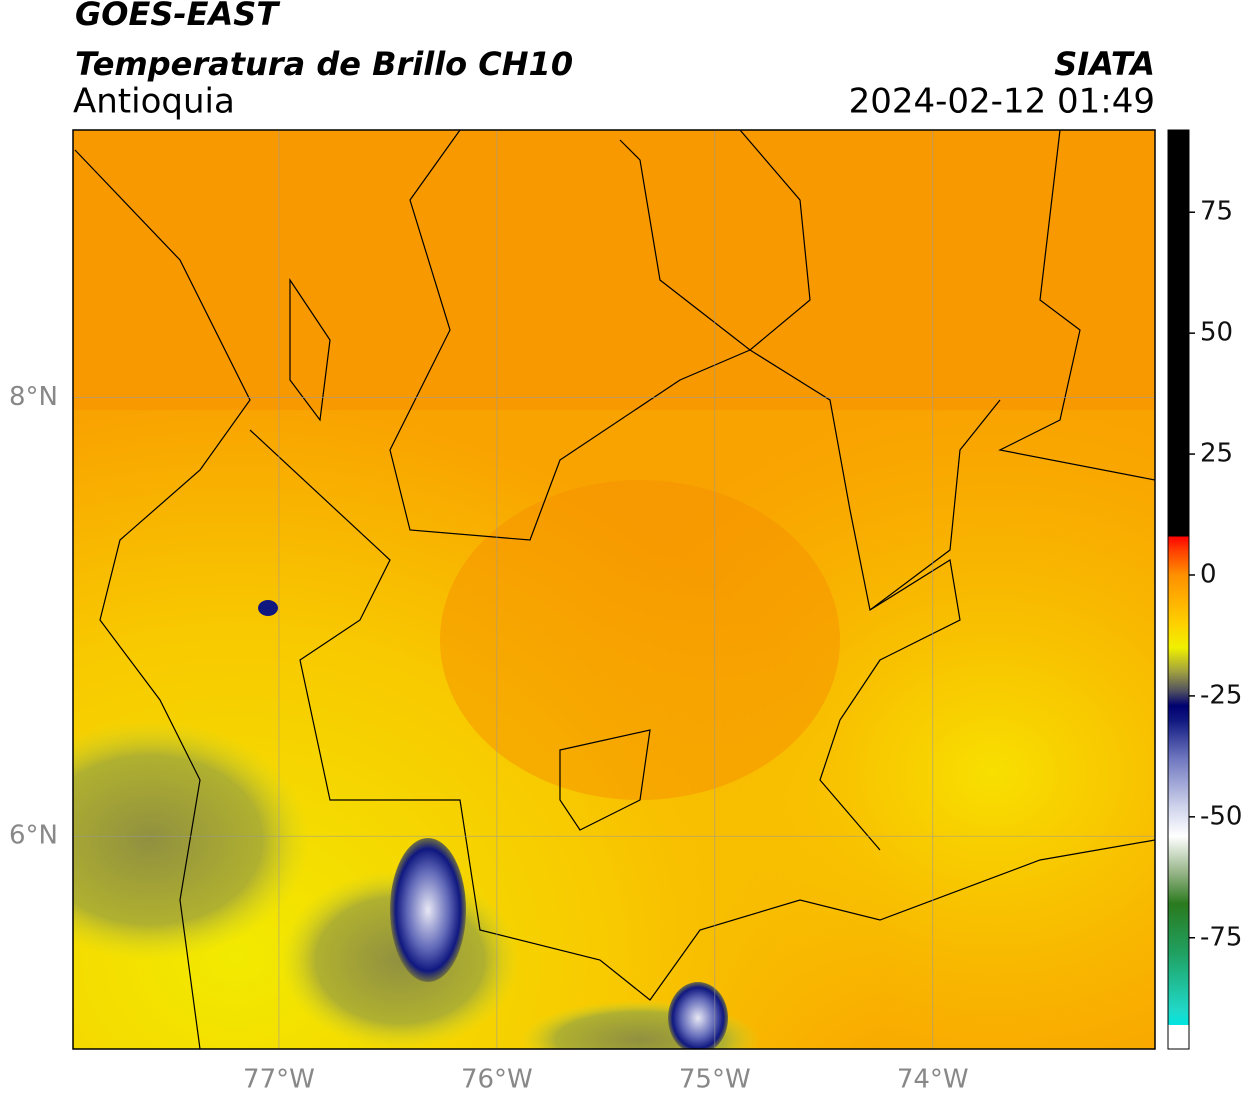 The image size is (1252, 1099). I want to click on x-tick-label: 75°W, so click(715, 1080).